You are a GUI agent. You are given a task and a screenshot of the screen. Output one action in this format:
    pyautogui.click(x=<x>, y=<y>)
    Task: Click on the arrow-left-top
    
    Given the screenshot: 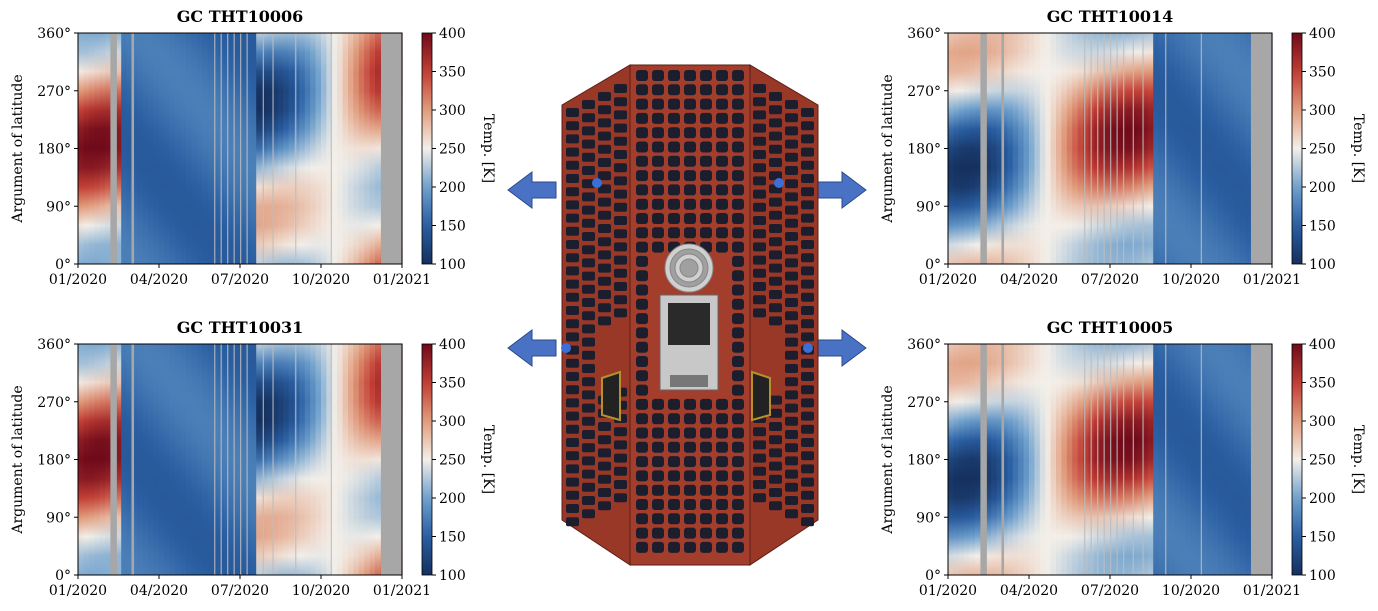 What is the action you would take?
    pyautogui.click(x=532, y=190)
    